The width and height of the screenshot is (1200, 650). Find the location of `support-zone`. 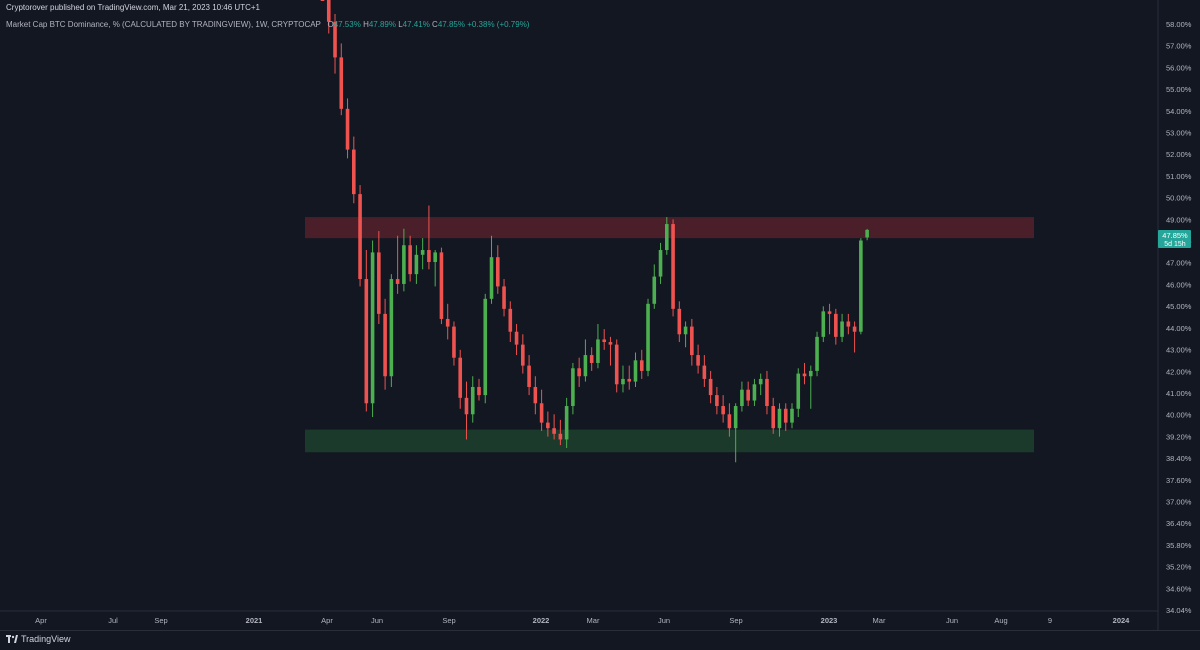

support-zone is located at coordinates (669, 441).